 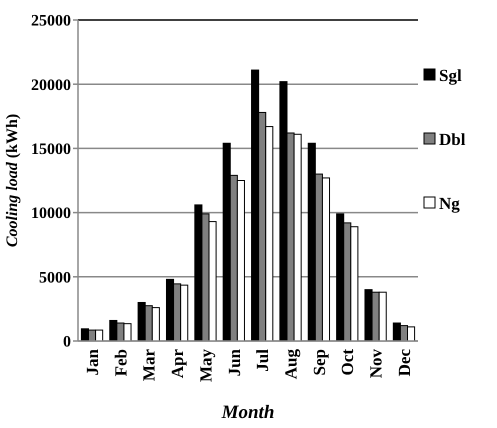 What do you see at coordinates (55, 277) in the screenshot?
I see `y-tick-label: 5000` at bounding box center [55, 277].